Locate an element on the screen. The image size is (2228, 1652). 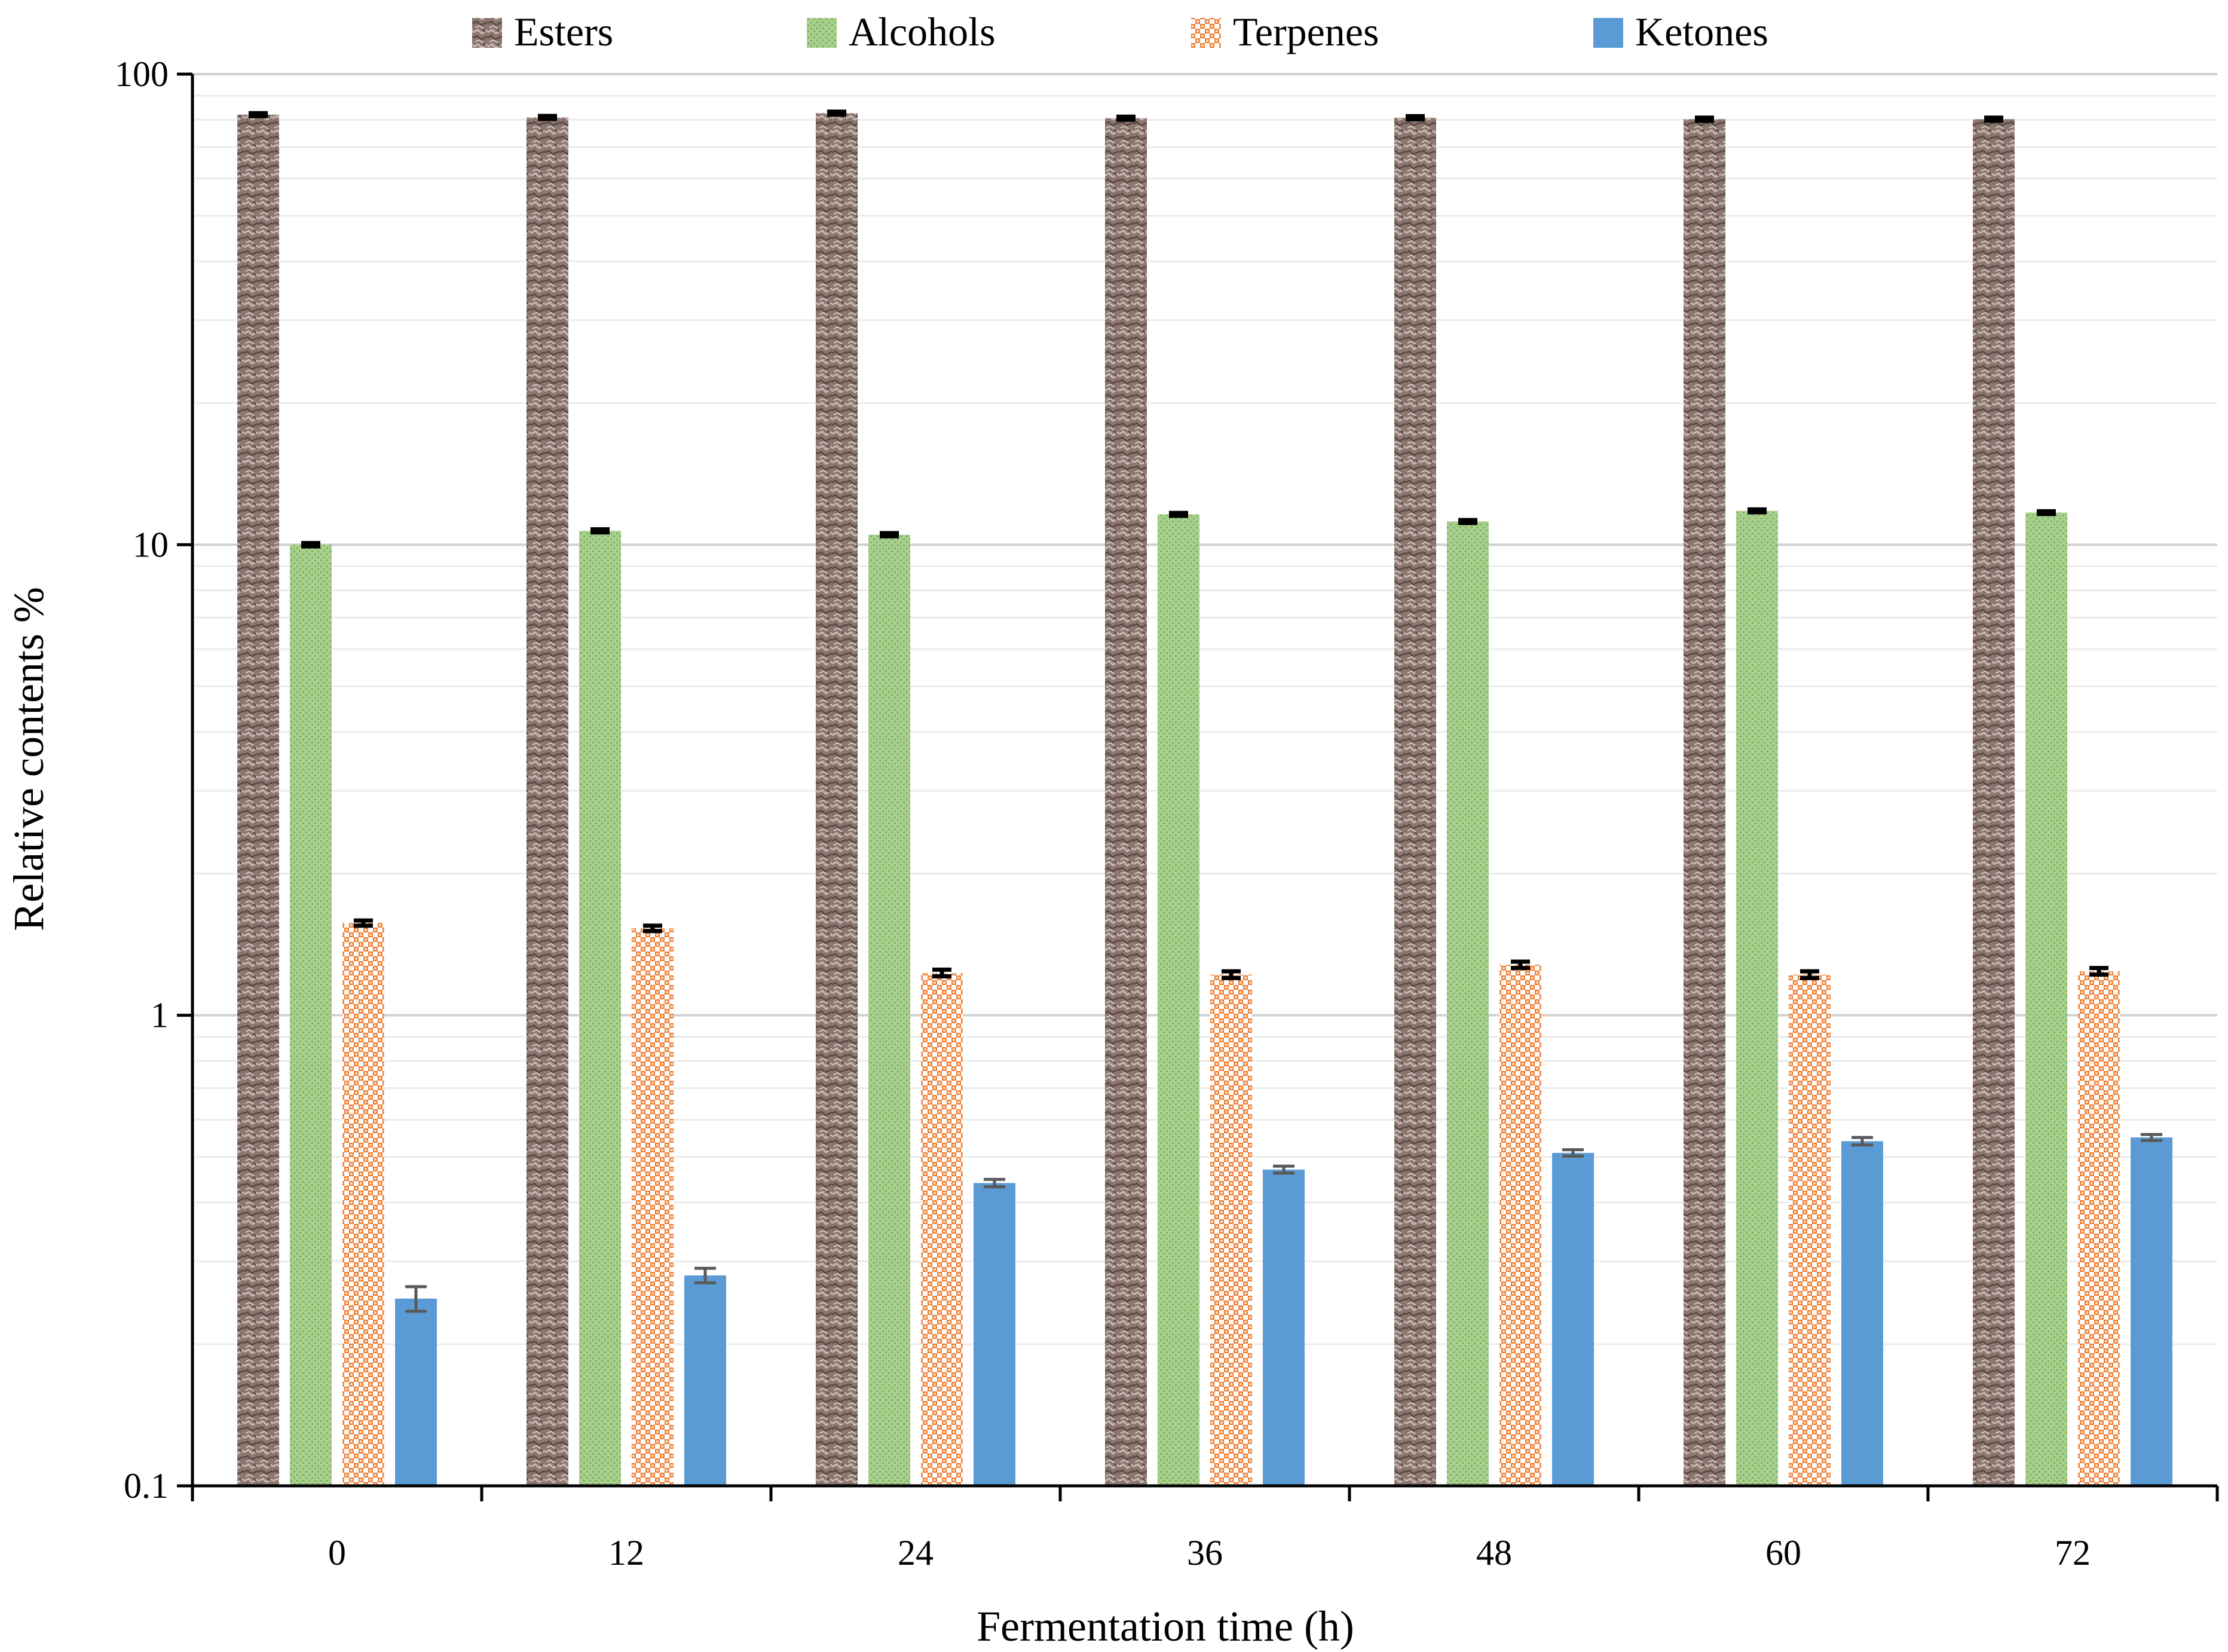
legend-item-alcohols: Alcohols is located at coordinates (902, 31).